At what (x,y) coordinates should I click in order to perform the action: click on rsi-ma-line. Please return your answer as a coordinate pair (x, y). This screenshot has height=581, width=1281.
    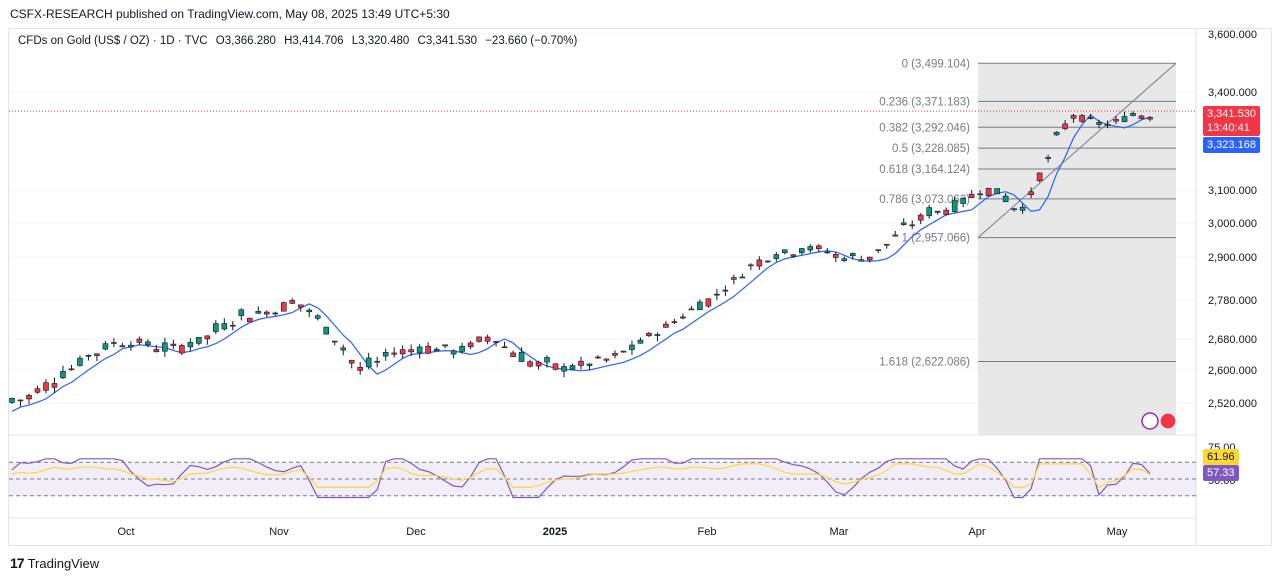
    Looking at the image, I should click on (581, 476).